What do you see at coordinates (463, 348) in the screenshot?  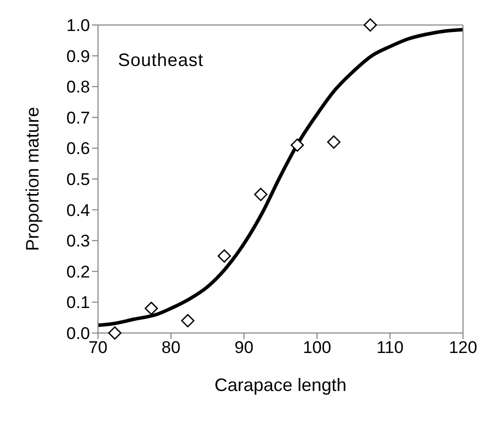 I see `x-tick-label: 120` at bounding box center [463, 348].